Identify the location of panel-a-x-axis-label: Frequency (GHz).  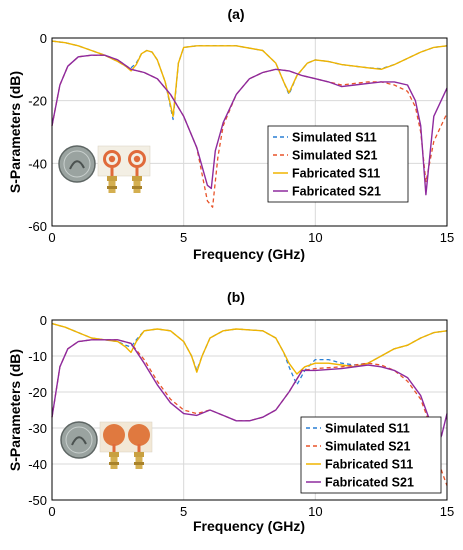
(249, 254).